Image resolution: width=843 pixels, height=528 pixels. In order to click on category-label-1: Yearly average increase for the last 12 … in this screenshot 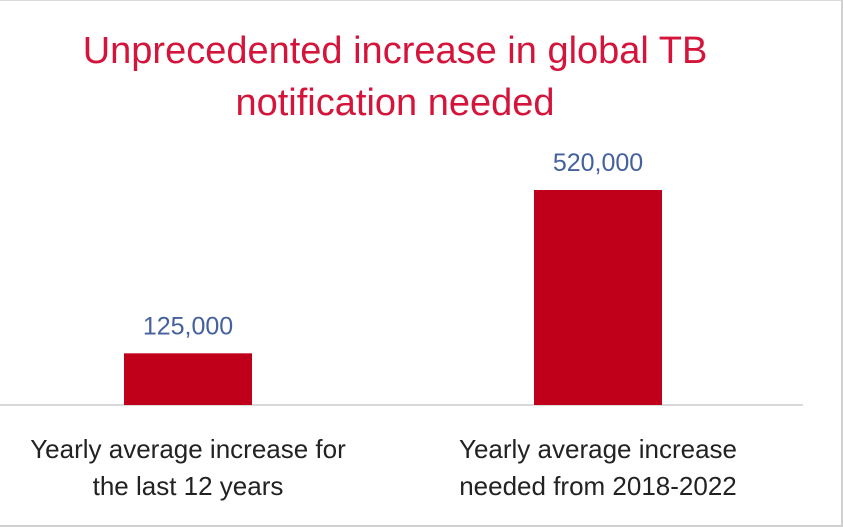, I will do `click(194, 468)`.